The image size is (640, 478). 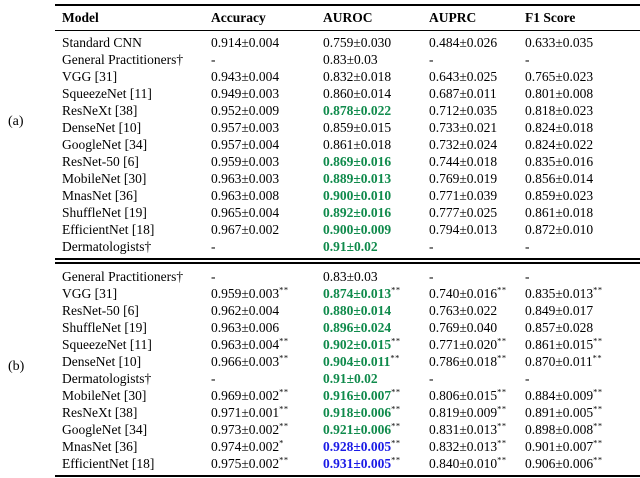 What do you see at coordinates (100, 412) in the screenshot?
I see `model-name: ResNeXt [38]` at bounding box center [100, 412].